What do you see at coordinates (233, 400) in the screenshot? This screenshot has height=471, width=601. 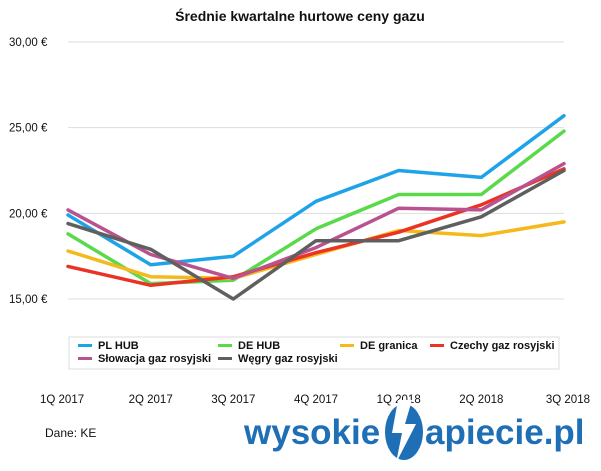 I see `x-tick-label: 3Q 2017` at bounding box center [233, 400].